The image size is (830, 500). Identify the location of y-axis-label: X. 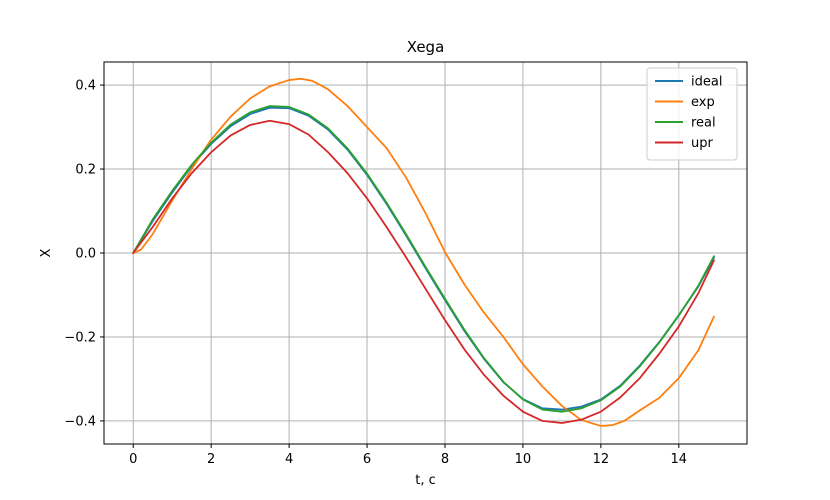
(46, 252).